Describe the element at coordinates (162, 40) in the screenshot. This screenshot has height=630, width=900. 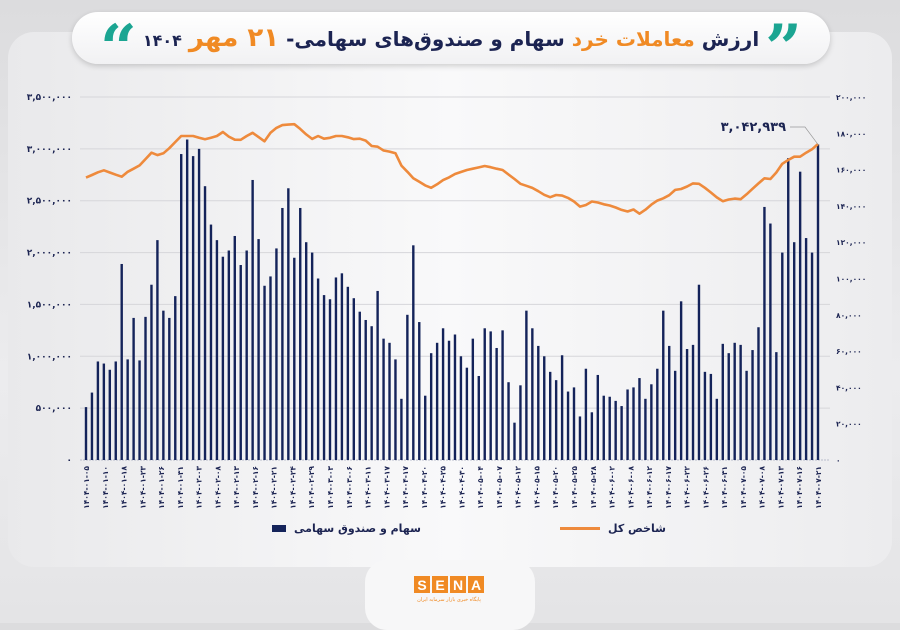
I see `title-year: ۱۴۰۴` at that location.